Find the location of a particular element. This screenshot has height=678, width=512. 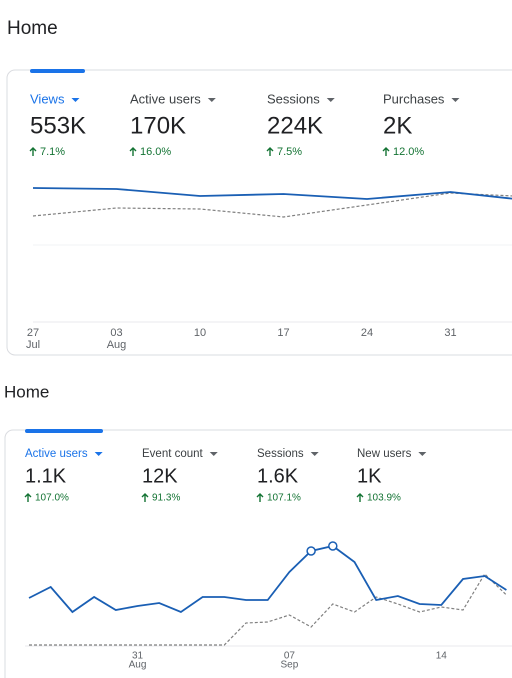

x-tick-month: Sep is located at coordinates (290, 665).